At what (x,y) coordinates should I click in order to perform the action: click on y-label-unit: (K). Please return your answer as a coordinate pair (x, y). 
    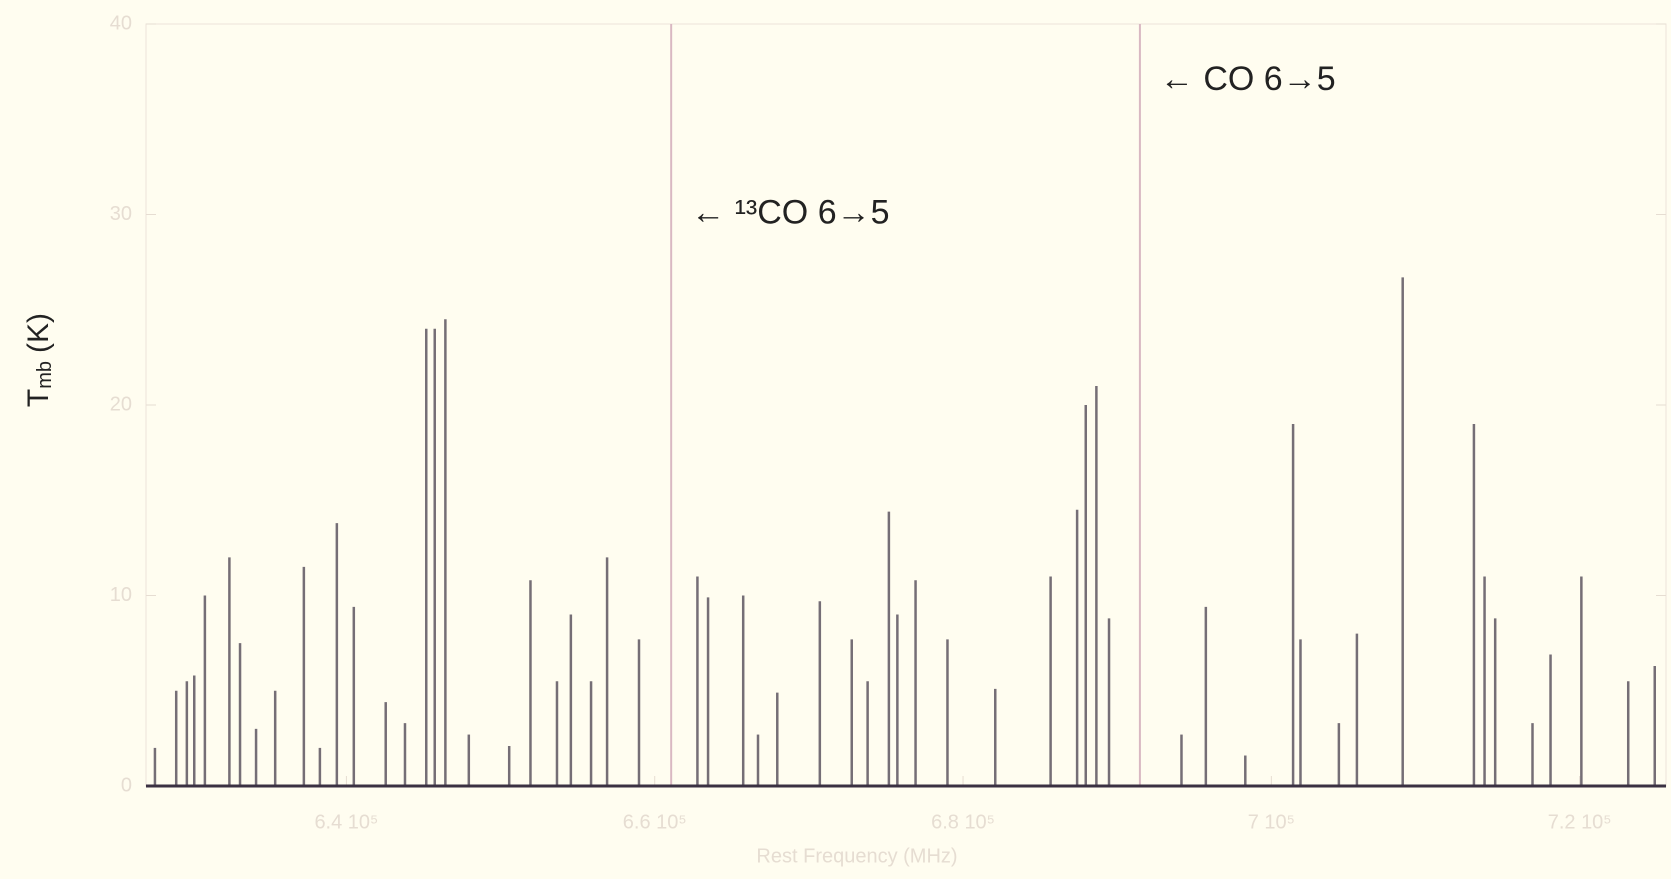
    Looking at the image, I should click on (38, 333).